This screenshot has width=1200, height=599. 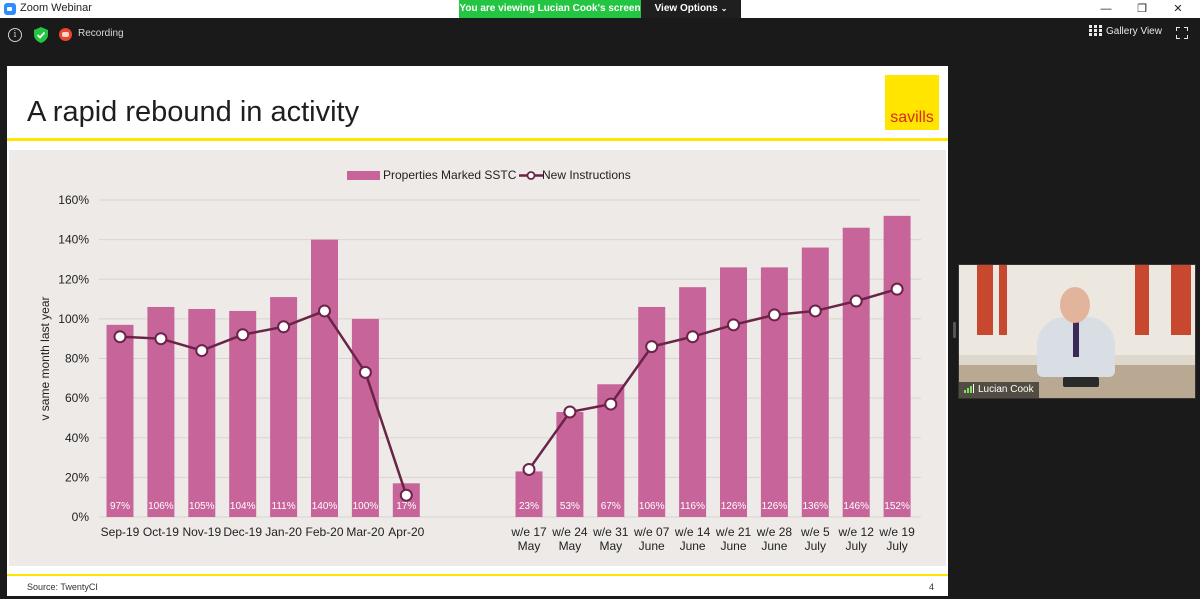 What do you see at coordinates (1006, 389) in the screenshot?
I see `participant-name: Lucian Cook` at bounding box center [1006, 389].